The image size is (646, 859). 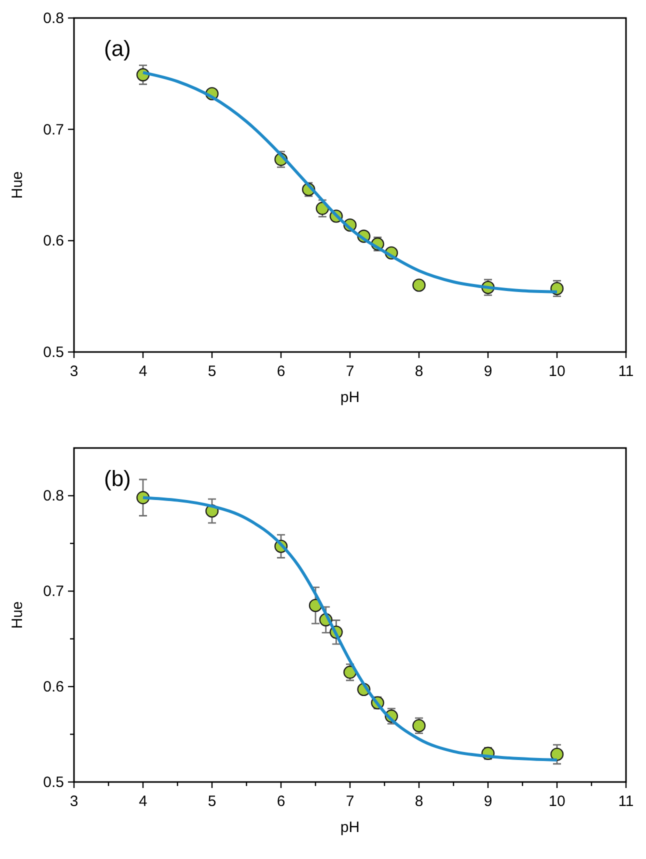 What do you see at coordinates (117, 478) in the screenshot?
I see `annotation: (b)` at bounding box center [117, 478].